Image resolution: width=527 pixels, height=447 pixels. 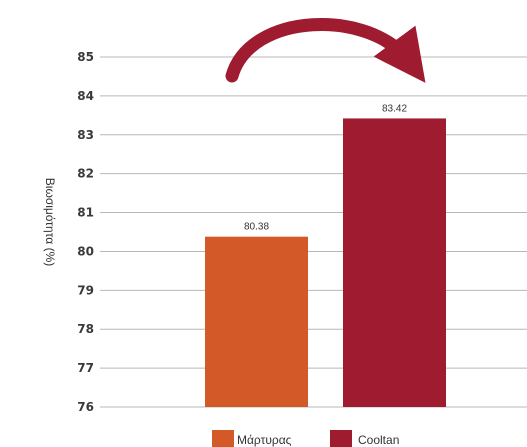 I want to click on y-tick-label: 85, so click(x=85, y=57).